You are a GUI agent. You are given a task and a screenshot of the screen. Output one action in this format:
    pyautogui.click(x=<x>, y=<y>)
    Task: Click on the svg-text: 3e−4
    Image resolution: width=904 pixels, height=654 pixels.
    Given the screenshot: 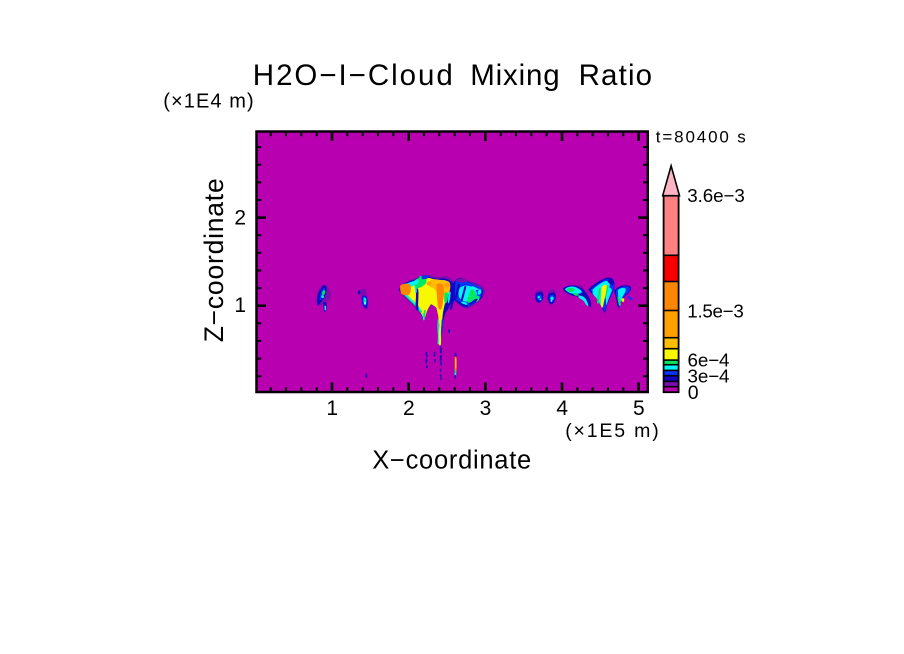 What is the action you would take?
    pyautogui.click(x=709, y=375)
    